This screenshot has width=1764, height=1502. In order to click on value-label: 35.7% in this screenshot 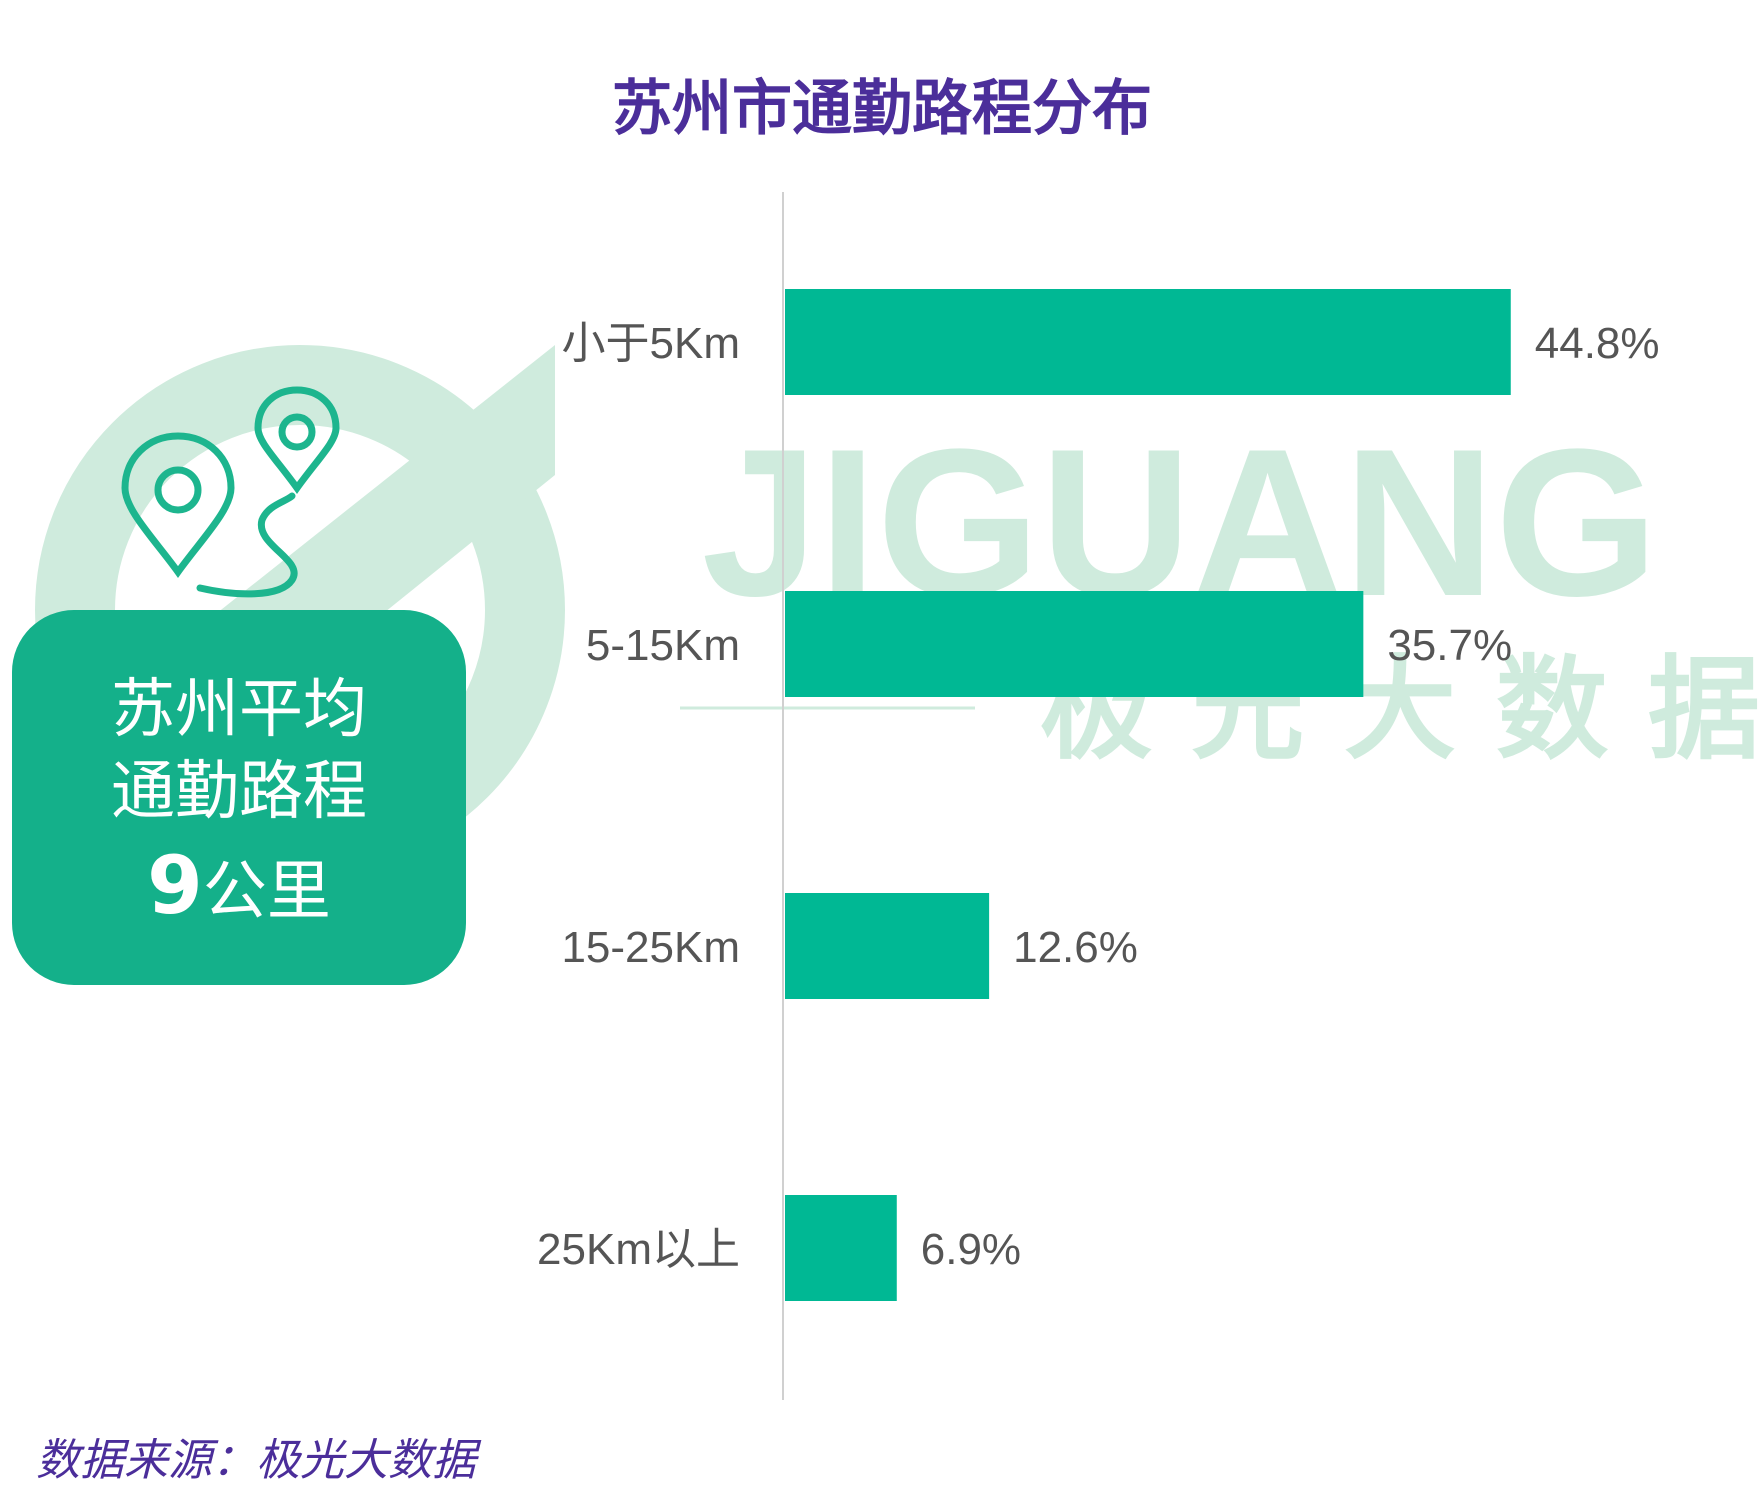, I will do `click(1449, 645)`.